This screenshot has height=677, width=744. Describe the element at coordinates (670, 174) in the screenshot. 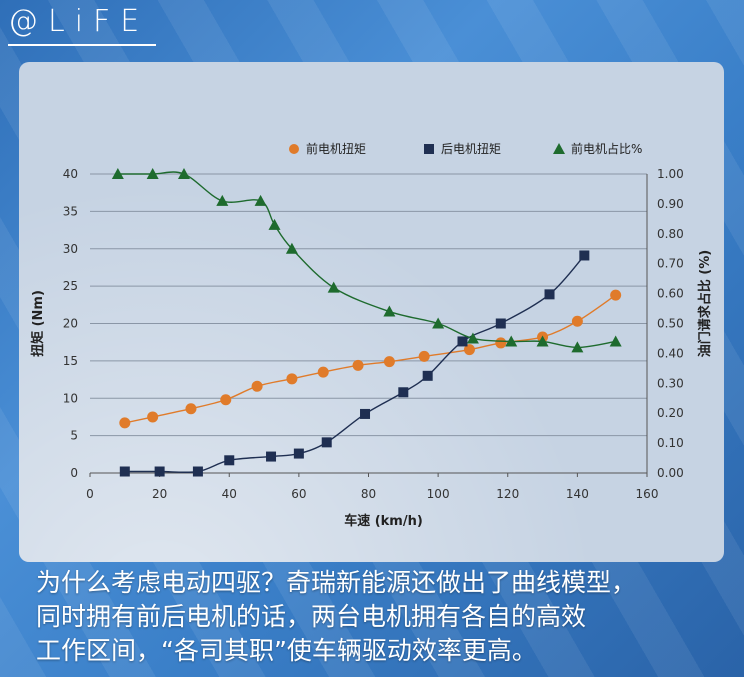

I see `y2-tick-label: 1.00` at that location.